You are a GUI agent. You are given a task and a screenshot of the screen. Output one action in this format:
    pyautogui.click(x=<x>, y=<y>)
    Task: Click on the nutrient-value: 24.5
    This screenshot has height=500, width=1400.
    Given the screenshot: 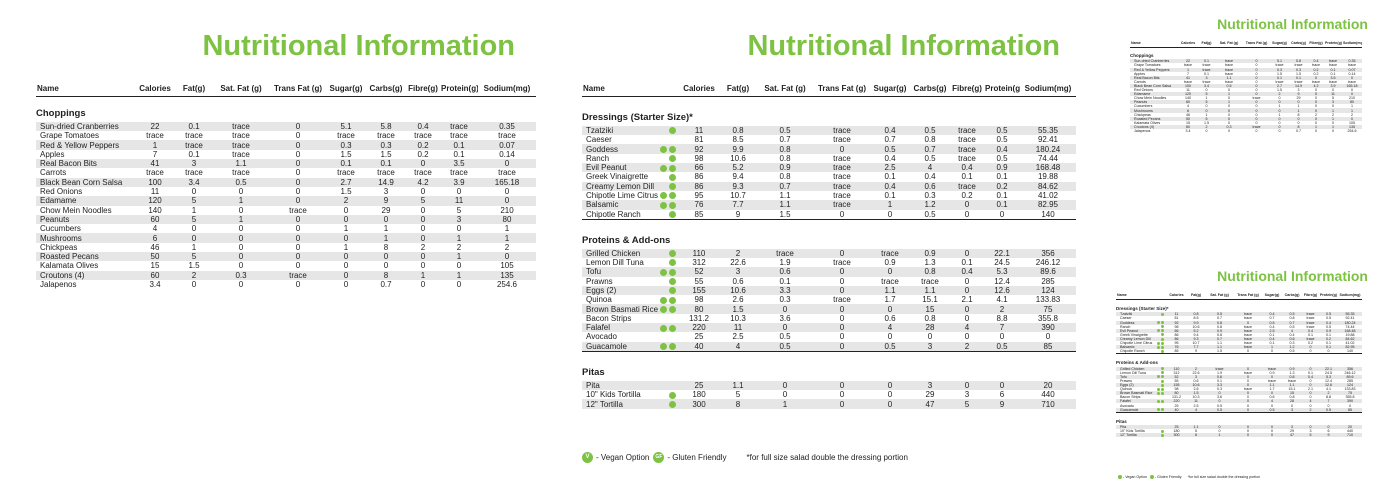 What is the action you would take?
    pyautogui.click(x=1002, y=263)
    